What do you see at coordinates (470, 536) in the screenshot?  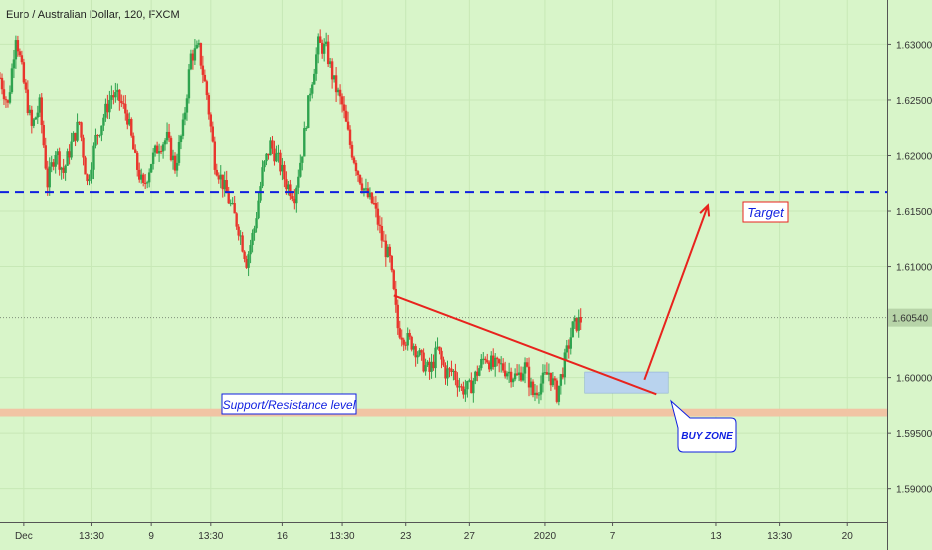 I see `x-tick-label: 27` at bounding box center [470, 536].